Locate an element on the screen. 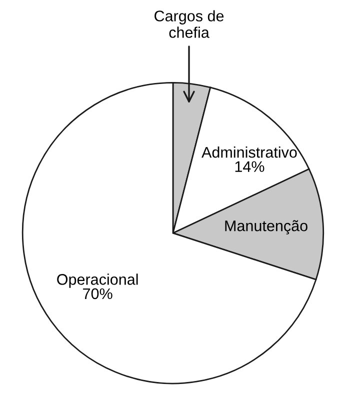 The image size is (355, 400). data-label: 14% is located at coordinates (249, 166).